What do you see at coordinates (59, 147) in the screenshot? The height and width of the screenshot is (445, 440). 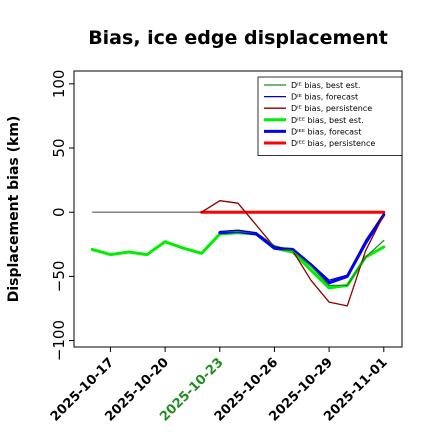 I see `y-tick-label: 50` at bounding box center [59, 147].